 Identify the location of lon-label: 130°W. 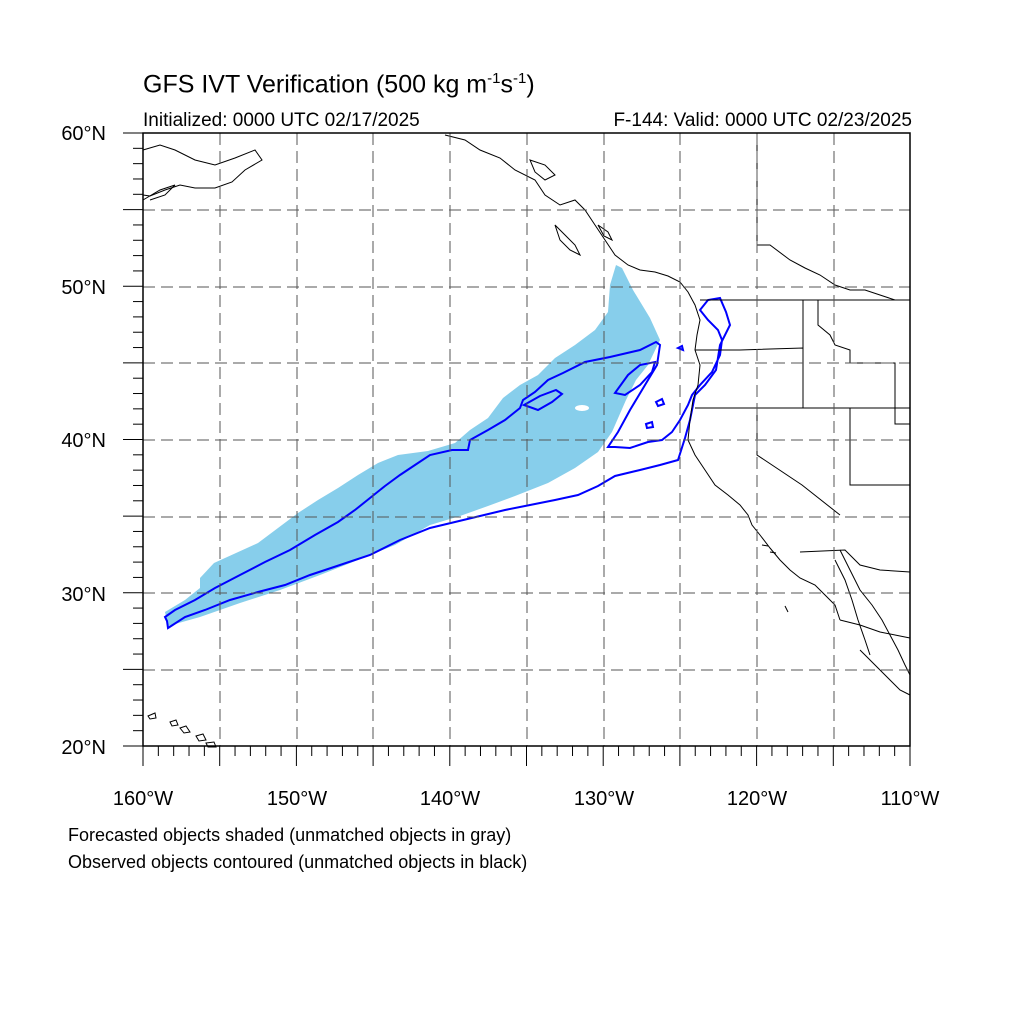
(604, 799).